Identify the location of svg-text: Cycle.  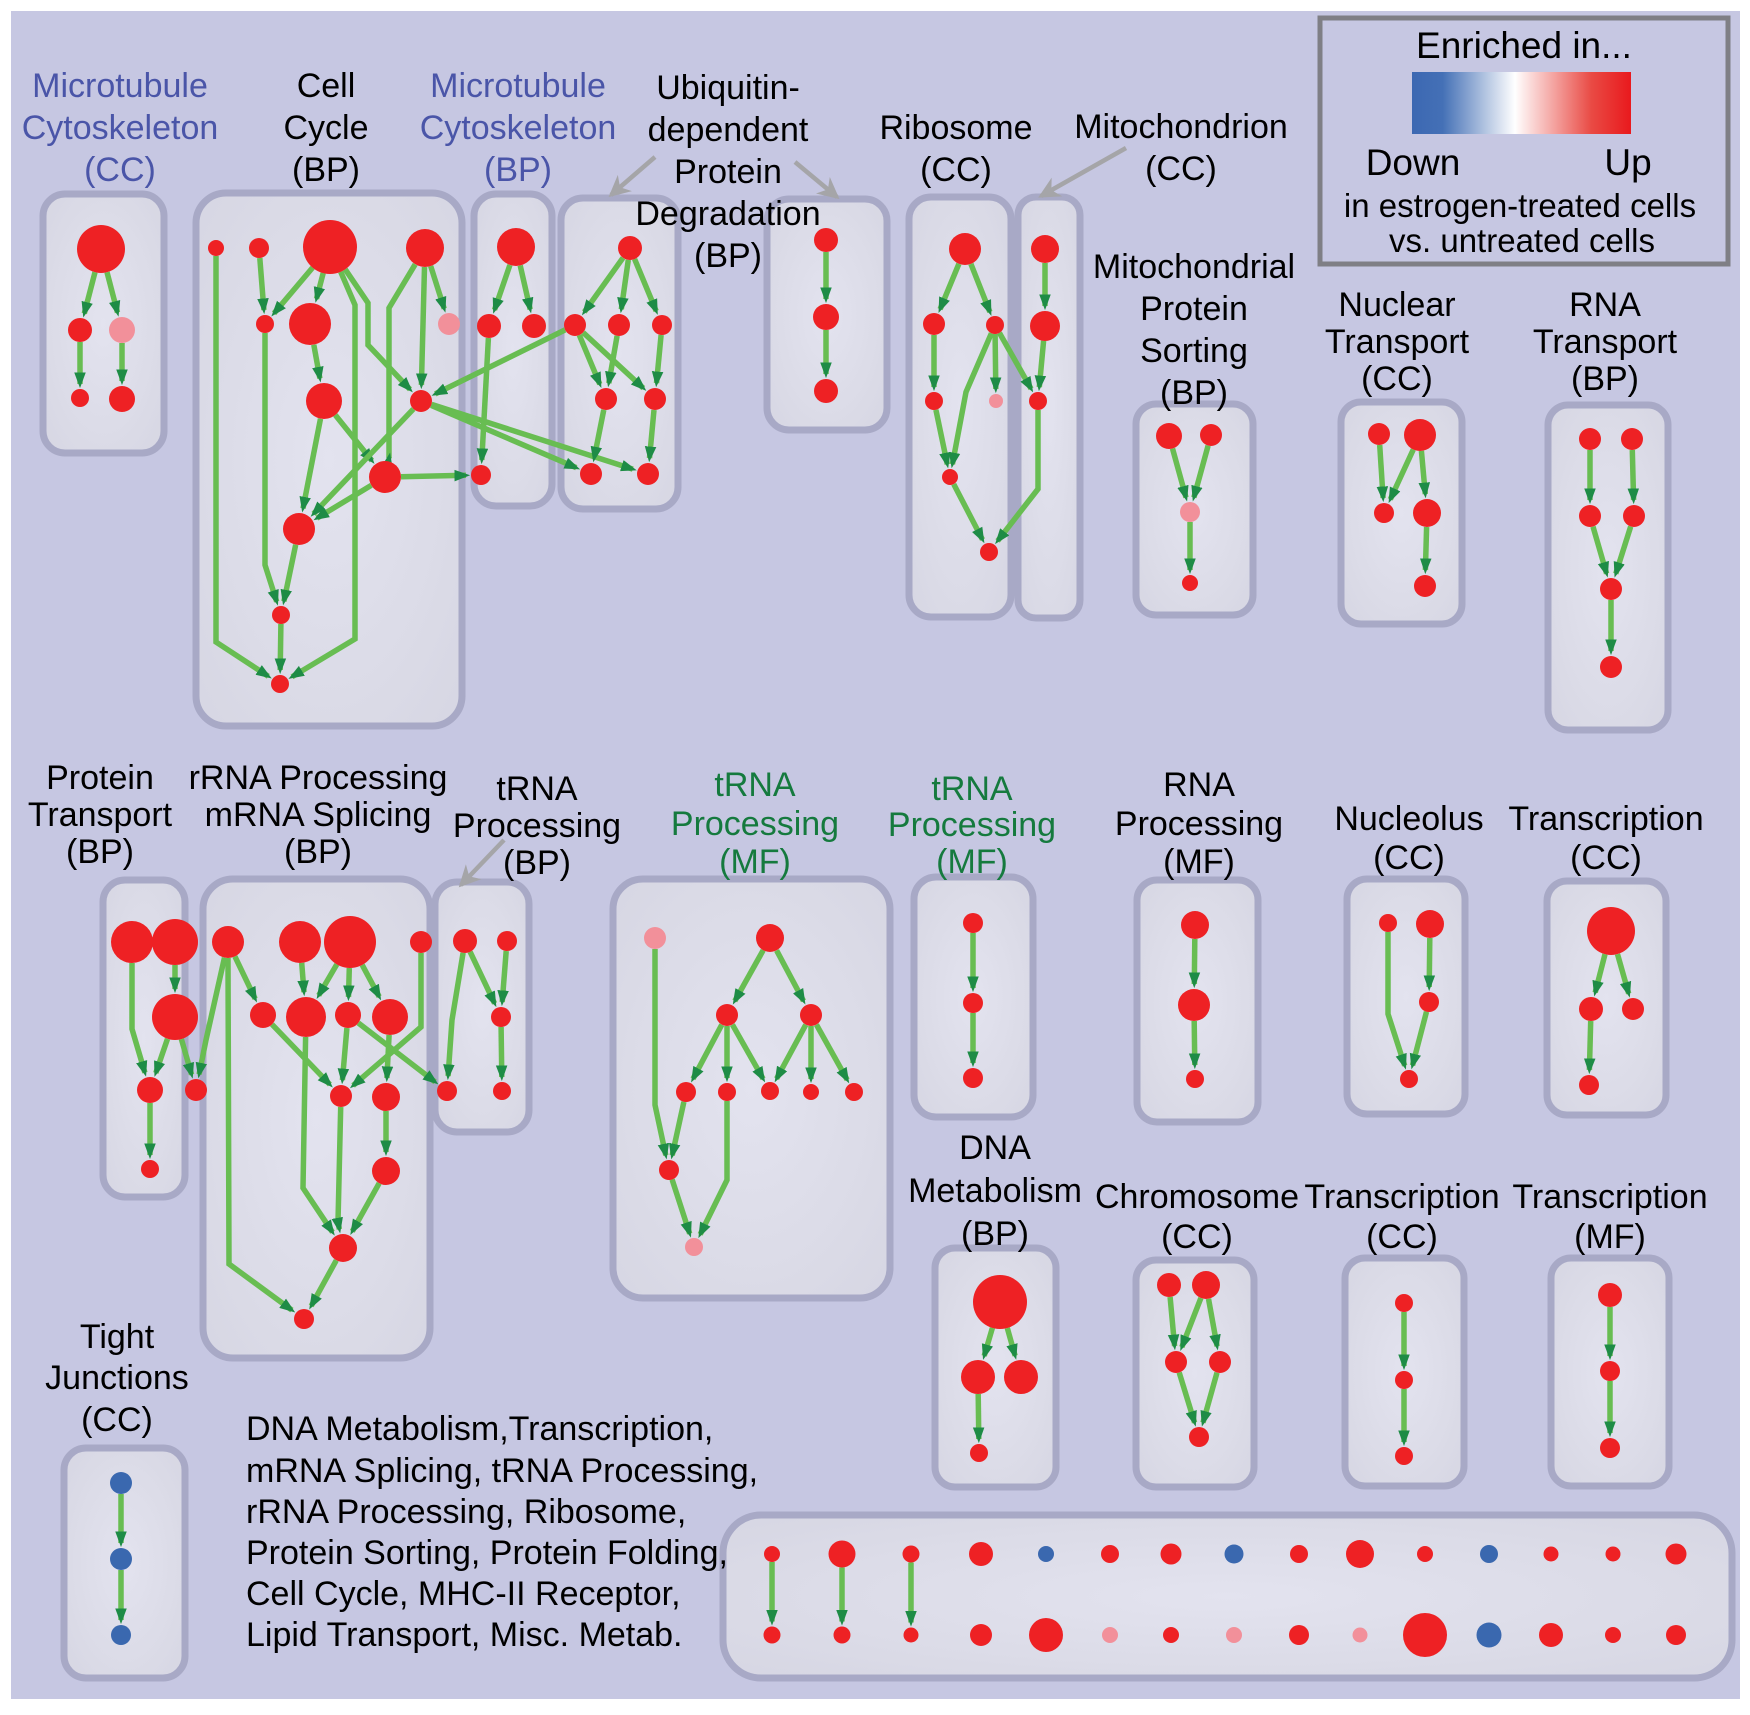
(325, 128).